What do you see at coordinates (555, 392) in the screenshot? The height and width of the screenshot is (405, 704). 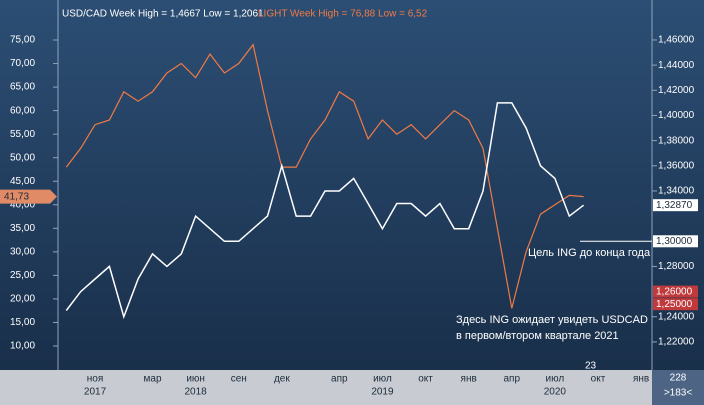 I see `year-label: 2020` at bounding box center [555, 392].